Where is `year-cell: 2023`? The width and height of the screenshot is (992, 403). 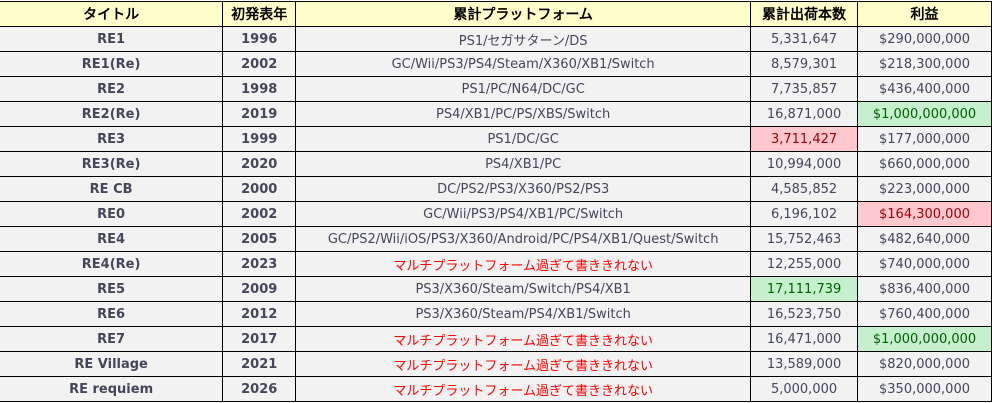
year-cell: 2023 is located at coordinates (259, 264).